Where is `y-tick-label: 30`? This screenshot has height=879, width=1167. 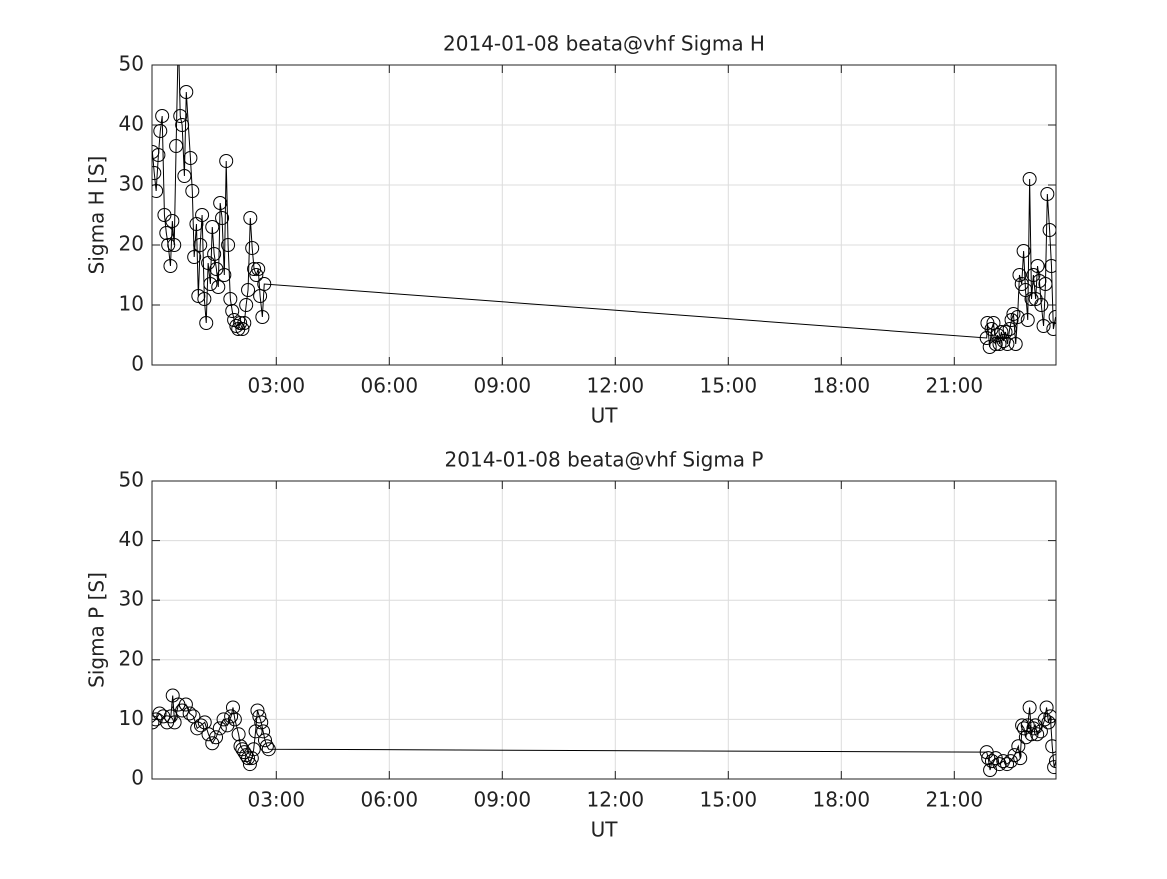
y-tick-label: 30 is located at coordinates (131, 184).